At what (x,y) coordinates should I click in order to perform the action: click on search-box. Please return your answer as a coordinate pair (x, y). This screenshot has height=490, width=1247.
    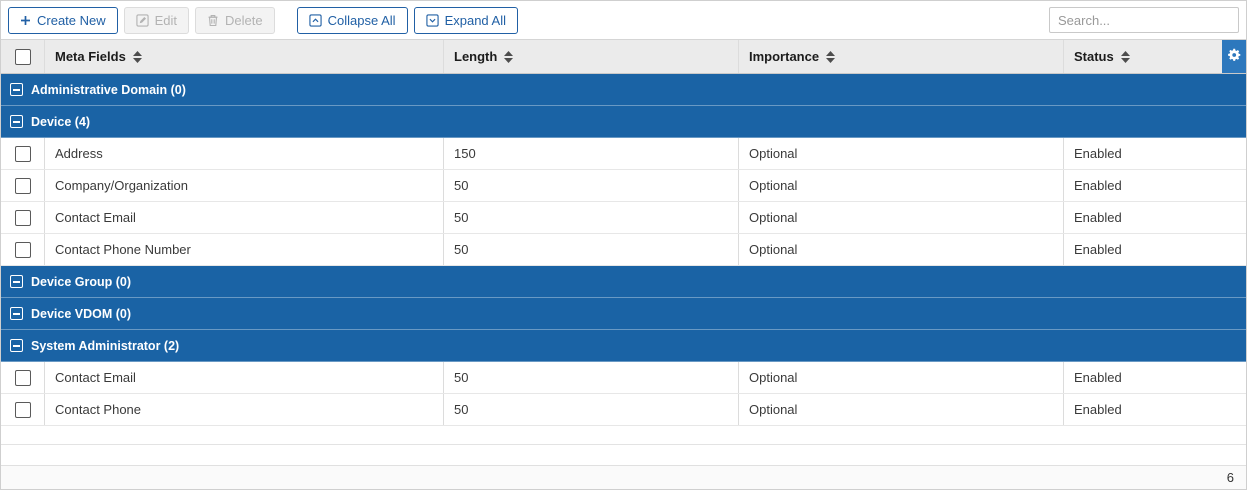
    Looking at the image, I should click on (1144, 20).